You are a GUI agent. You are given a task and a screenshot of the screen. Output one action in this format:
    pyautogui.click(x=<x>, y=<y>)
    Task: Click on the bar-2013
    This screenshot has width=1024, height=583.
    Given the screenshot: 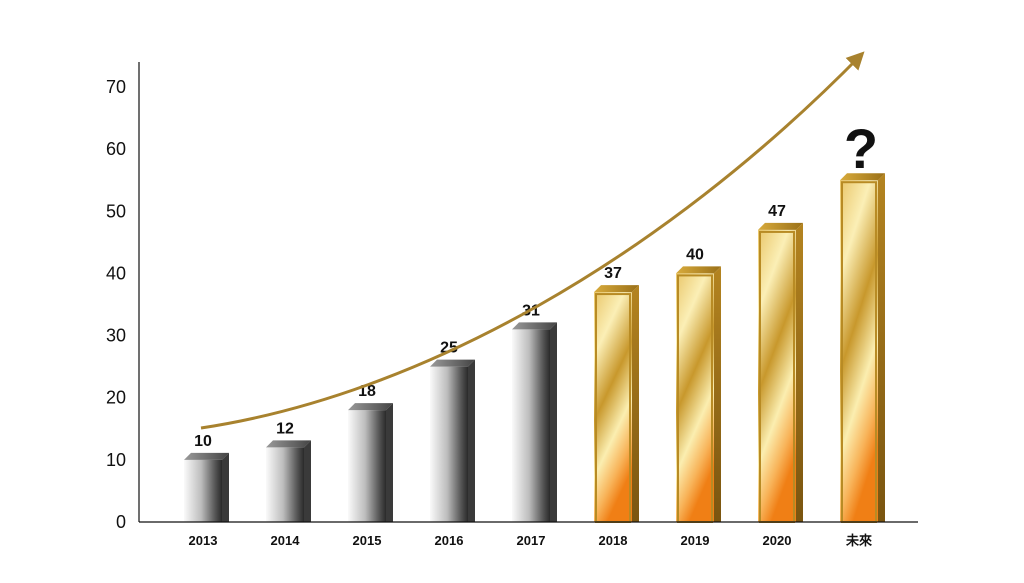 What is the action you would take?
    pyautogui.click(x=203, y=490)
    